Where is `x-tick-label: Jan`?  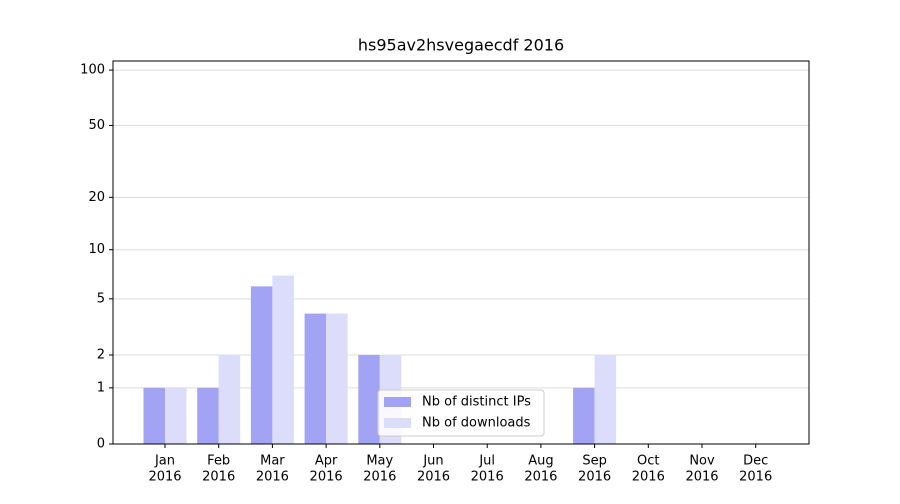 x-tick-label: Jan is located at coordinates (164, 461).